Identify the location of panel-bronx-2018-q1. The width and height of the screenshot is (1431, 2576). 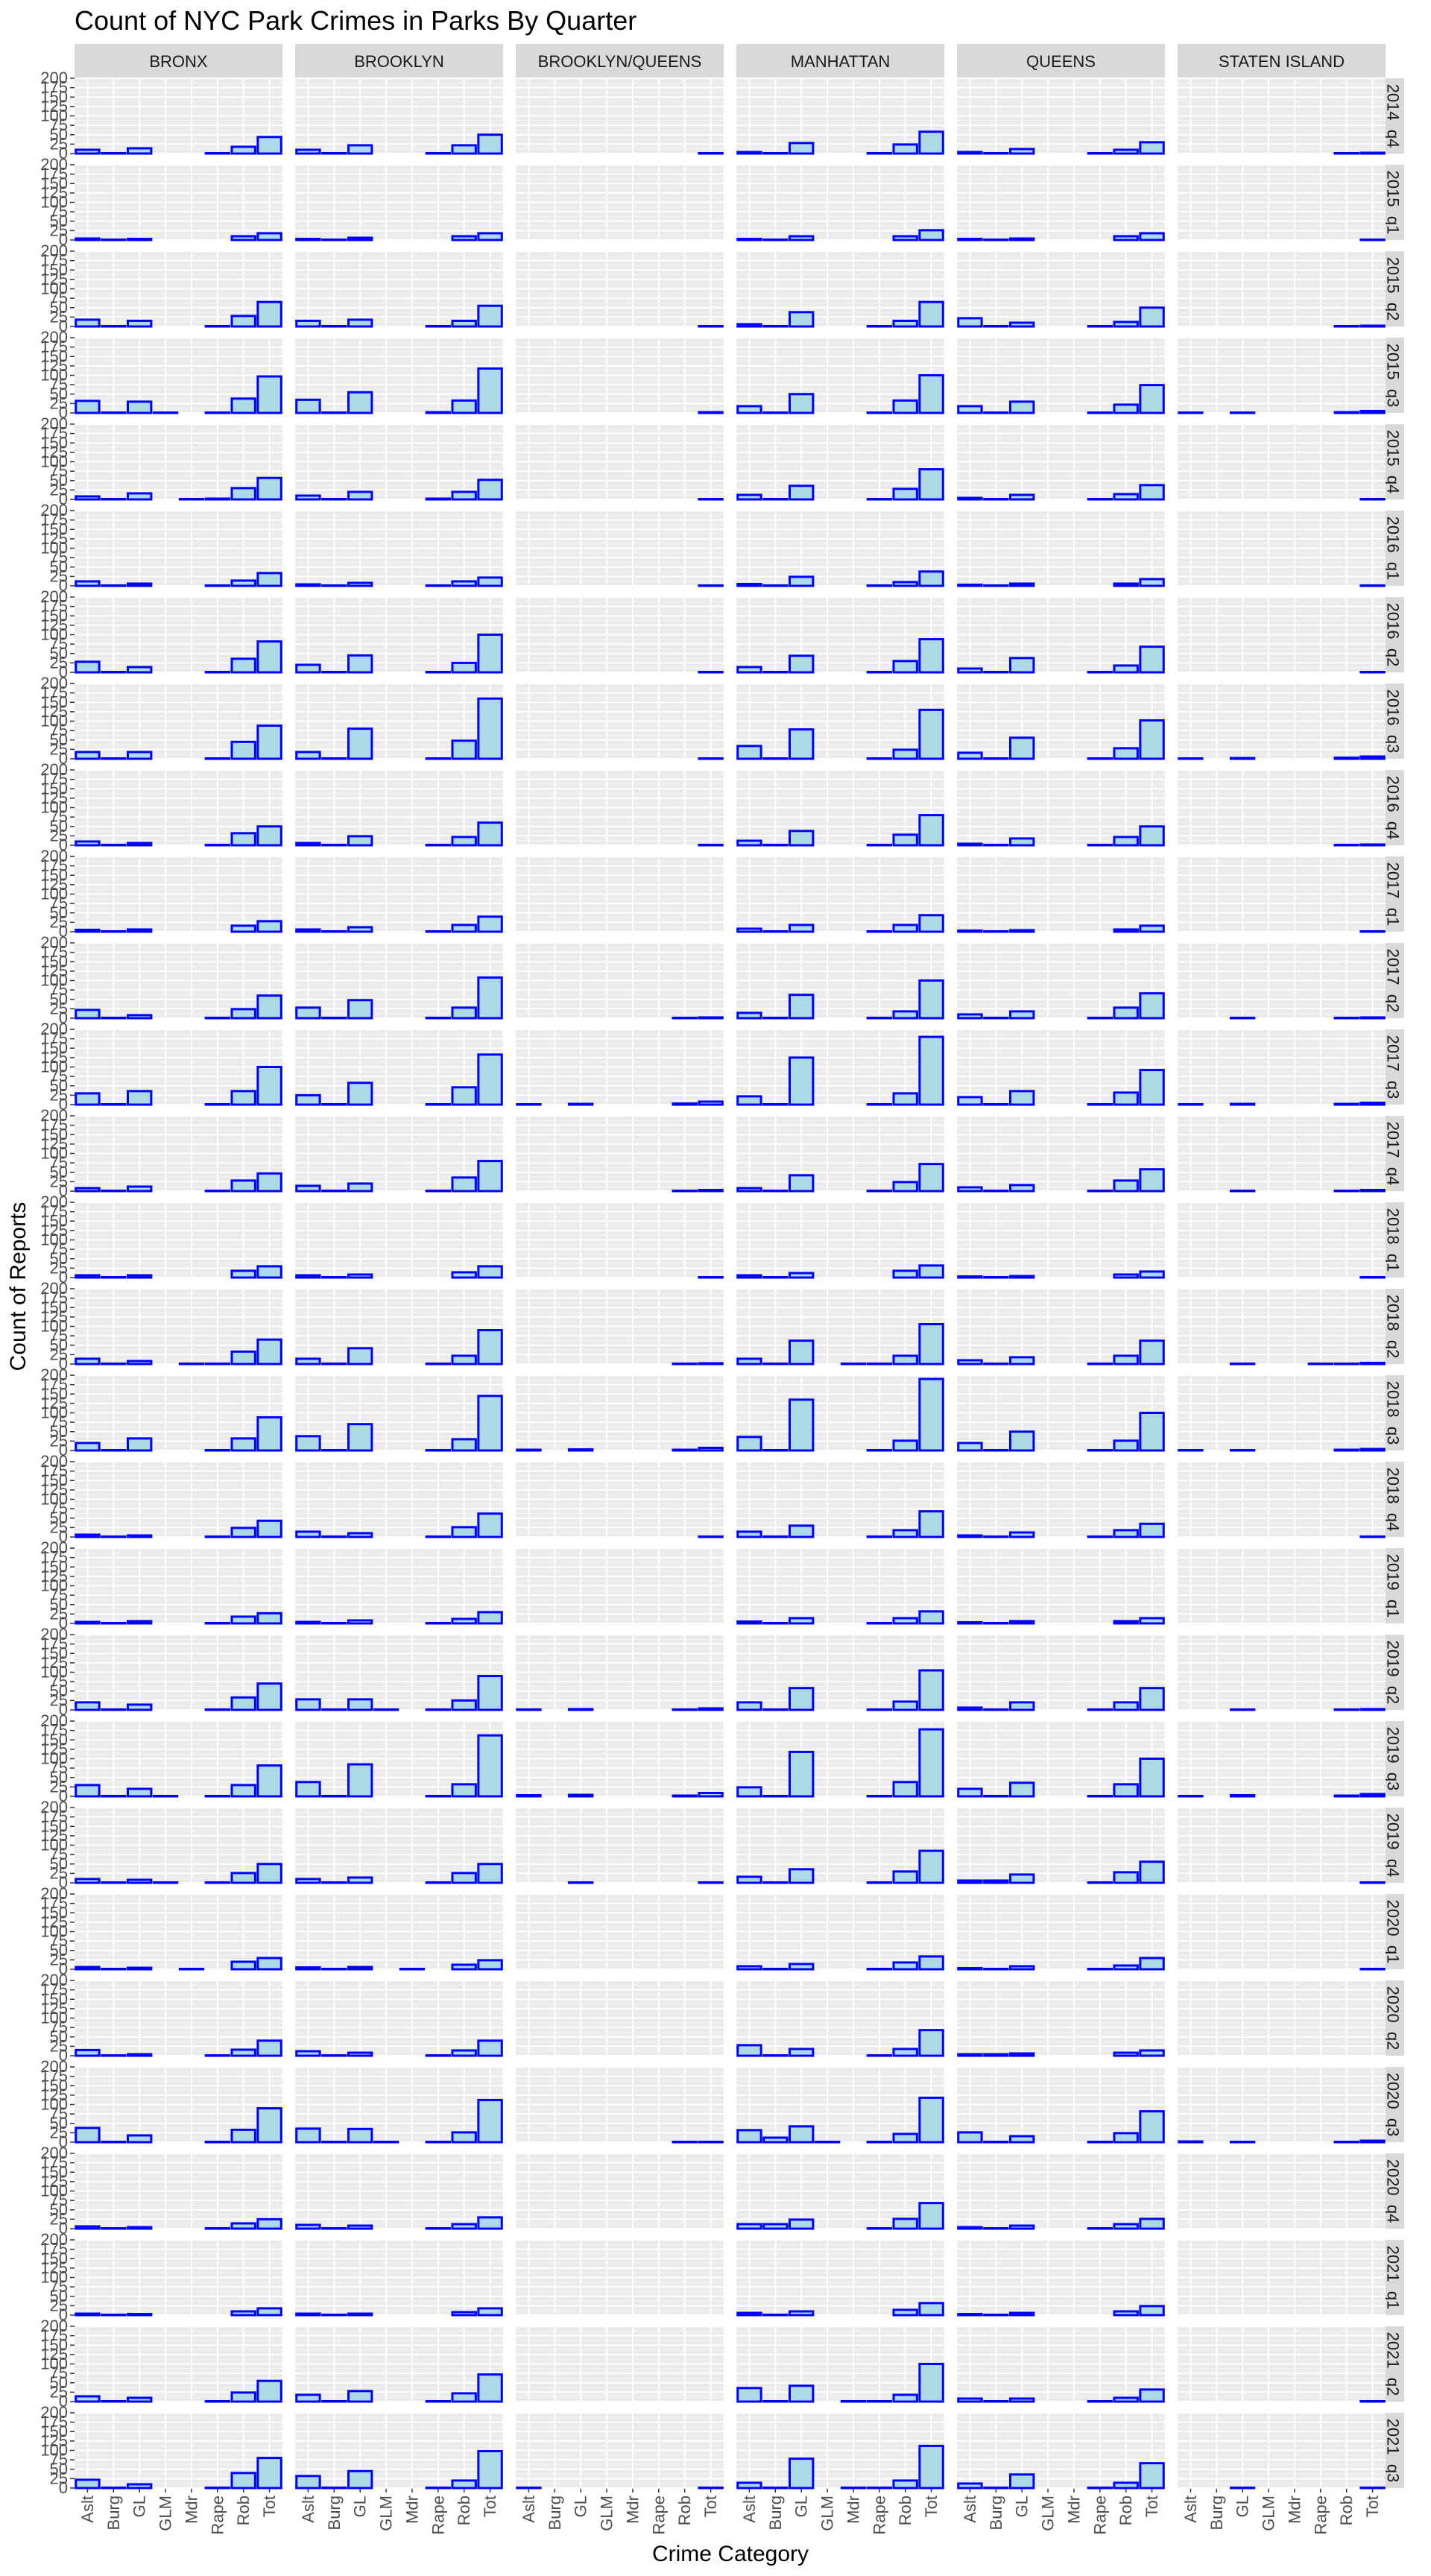
(179, 1240).